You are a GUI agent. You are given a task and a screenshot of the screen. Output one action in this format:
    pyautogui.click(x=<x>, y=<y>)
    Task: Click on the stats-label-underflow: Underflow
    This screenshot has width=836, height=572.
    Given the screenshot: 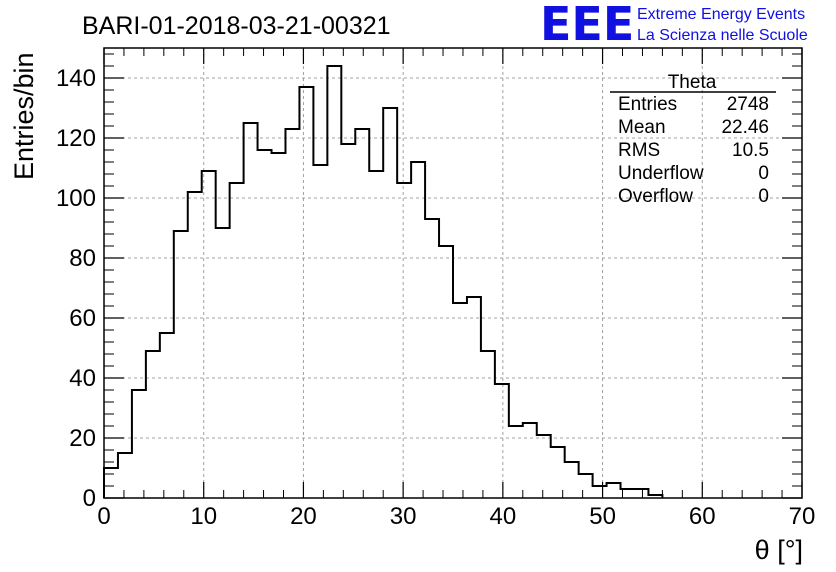 What is the action you would take?
    pyautogui.click(x=661, y=173)
    